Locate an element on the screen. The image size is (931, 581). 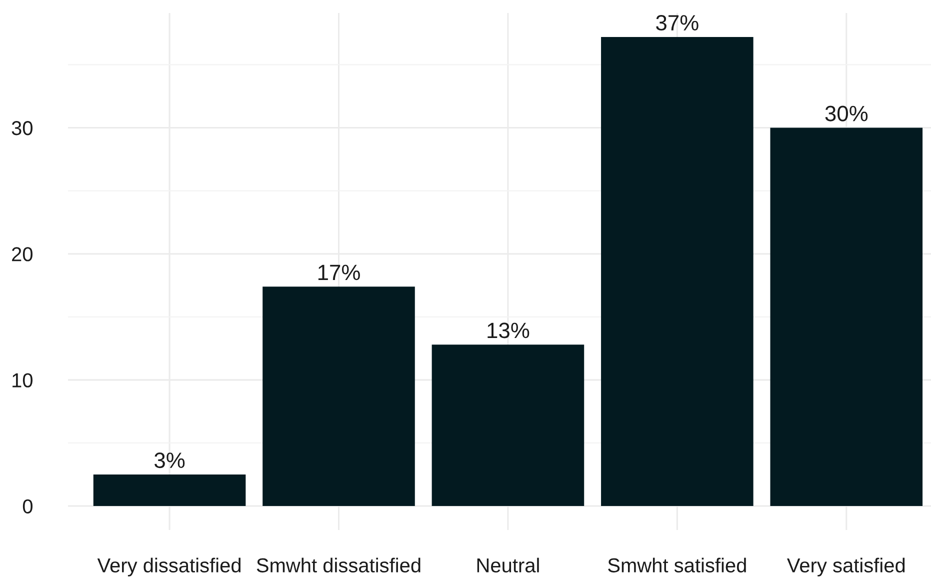
y-tick-label: 20 is located at coordinates (22, 254).